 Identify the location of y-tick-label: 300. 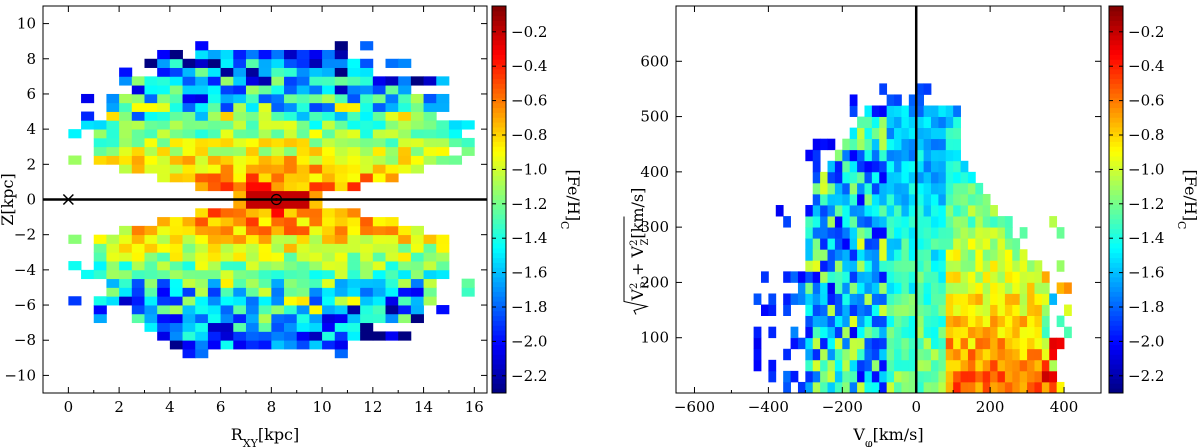
(654, 227).